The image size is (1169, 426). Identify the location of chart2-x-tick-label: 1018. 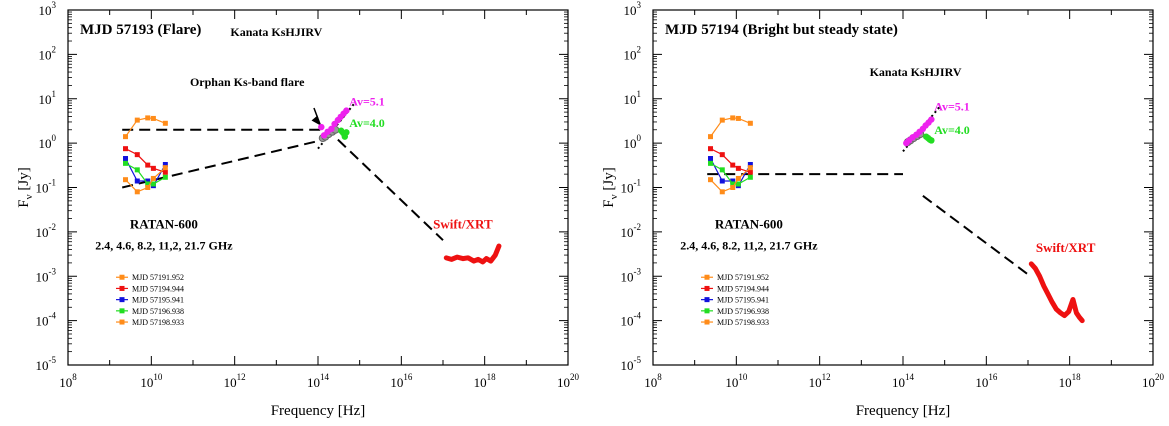
(1070, 381).